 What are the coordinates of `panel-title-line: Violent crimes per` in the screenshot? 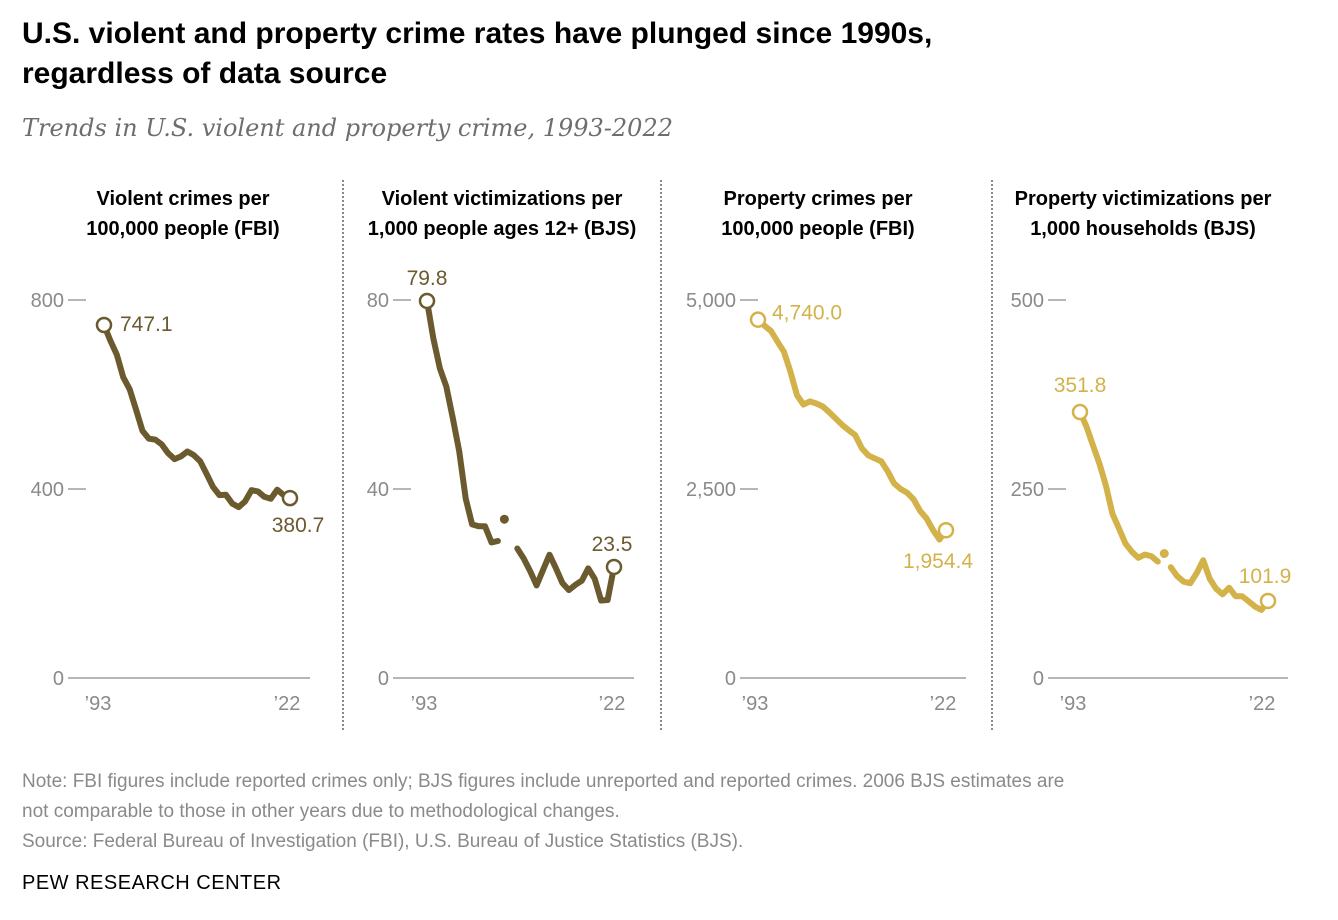 It's located at (183, 199).